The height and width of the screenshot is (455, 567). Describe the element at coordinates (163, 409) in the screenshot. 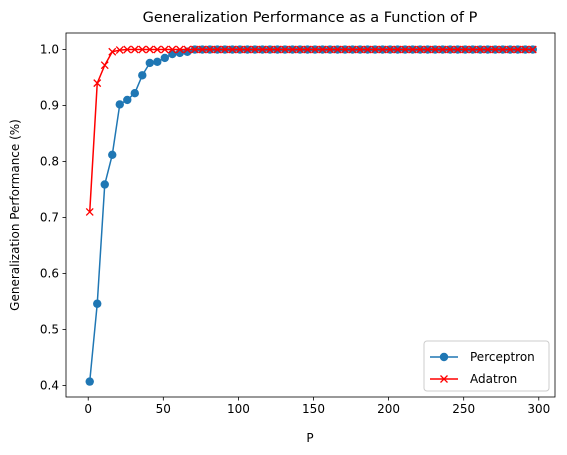

I see `x-tick-label: 50` at that location.